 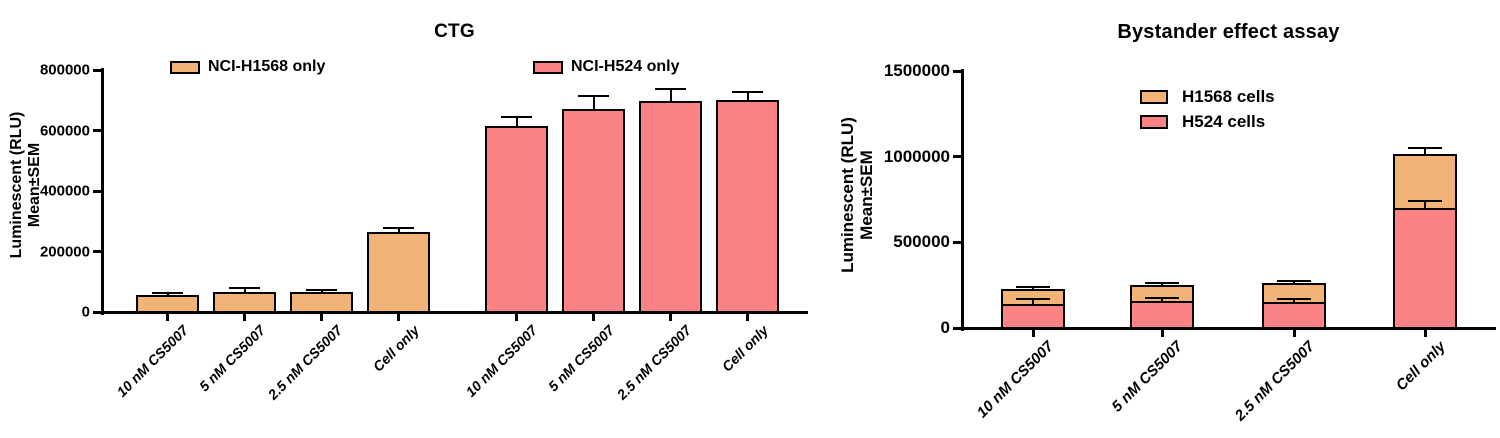 I want to click on y-axis-label-line1: Luminescent (RLU), so click(x=16, y=185).